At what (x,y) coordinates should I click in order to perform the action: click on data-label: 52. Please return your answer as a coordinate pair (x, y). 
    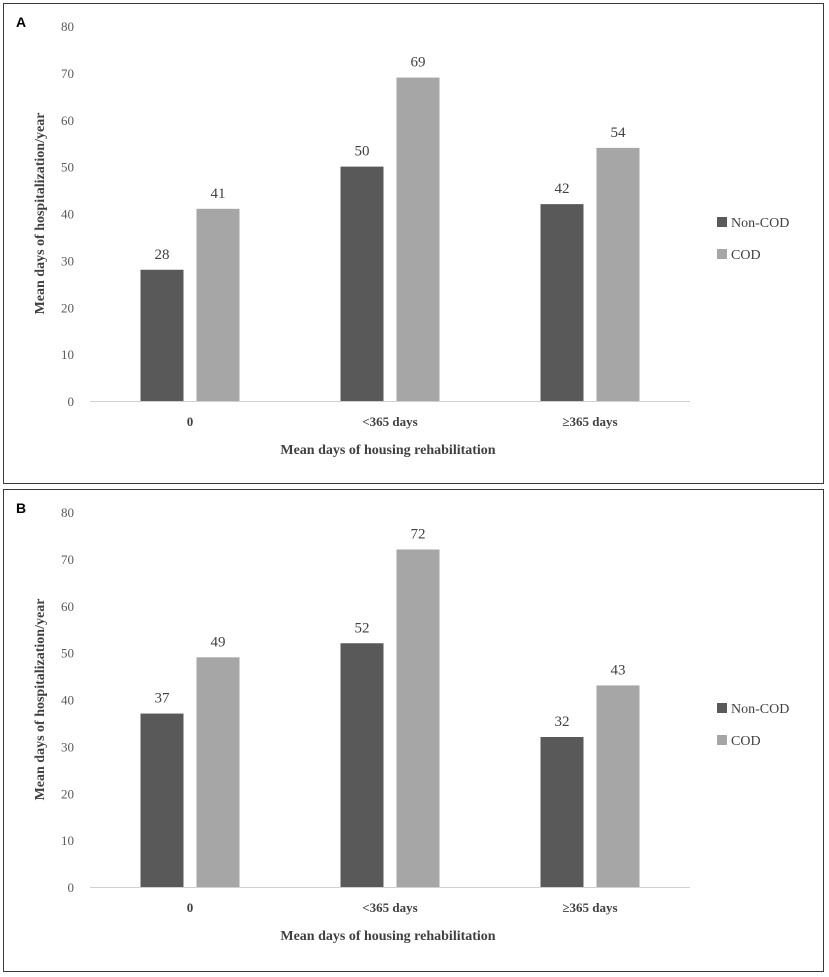
    Looking at the image, I should click on (362, 628).